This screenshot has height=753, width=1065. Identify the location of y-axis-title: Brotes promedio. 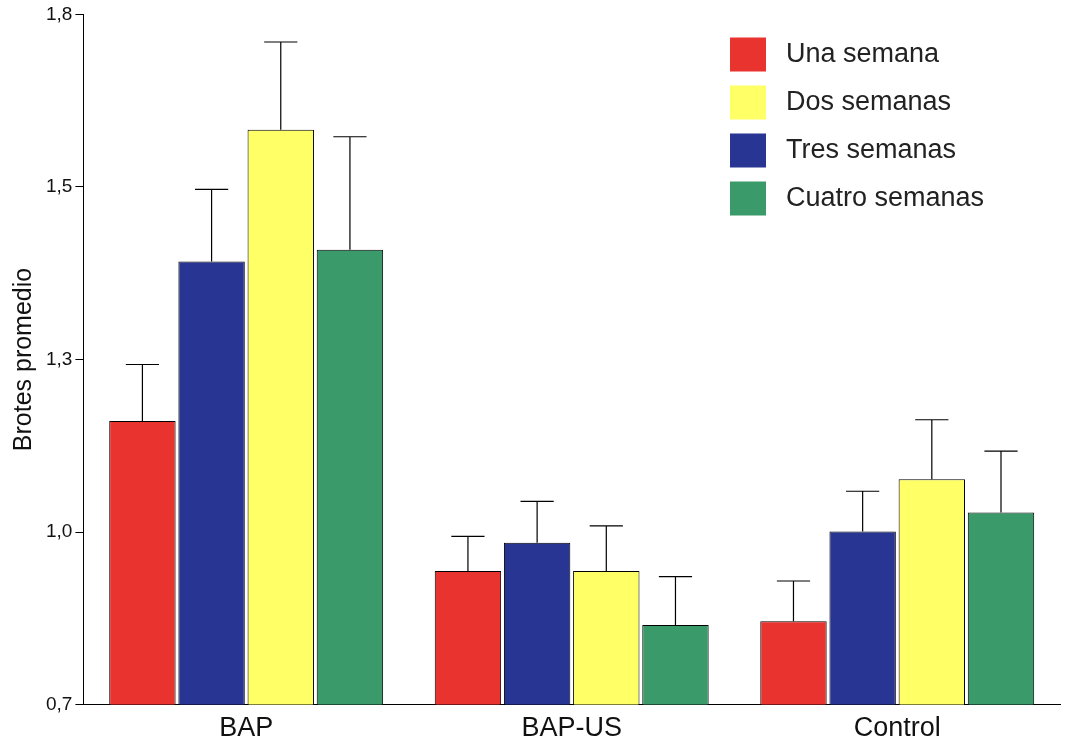
(21, 359).